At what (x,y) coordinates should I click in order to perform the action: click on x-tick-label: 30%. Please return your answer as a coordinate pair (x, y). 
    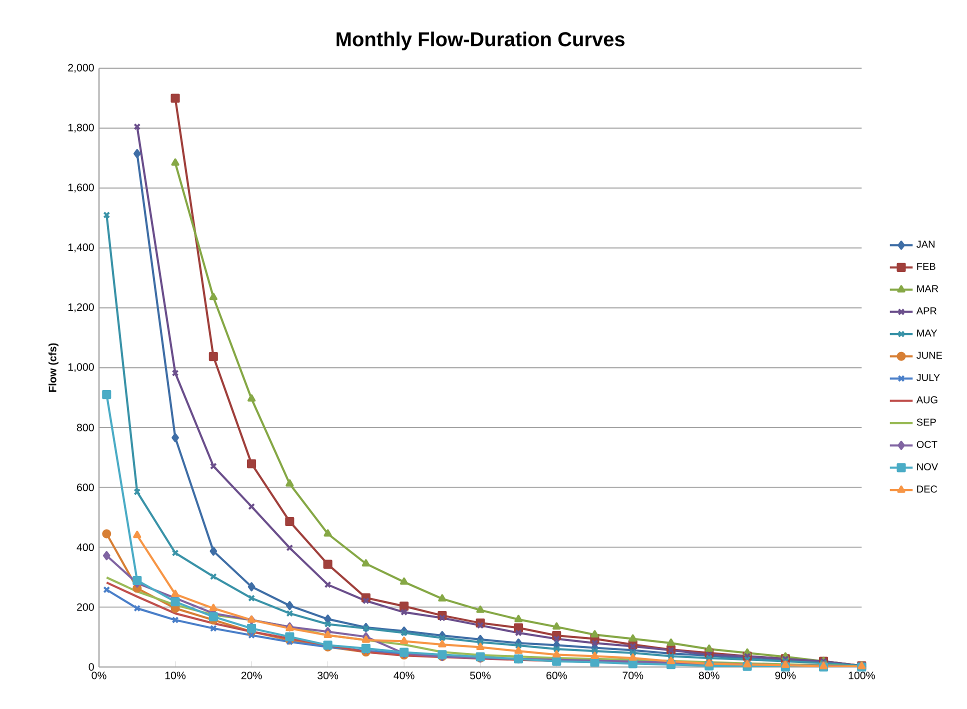
    Looking at the image, I should click on (328, 676).